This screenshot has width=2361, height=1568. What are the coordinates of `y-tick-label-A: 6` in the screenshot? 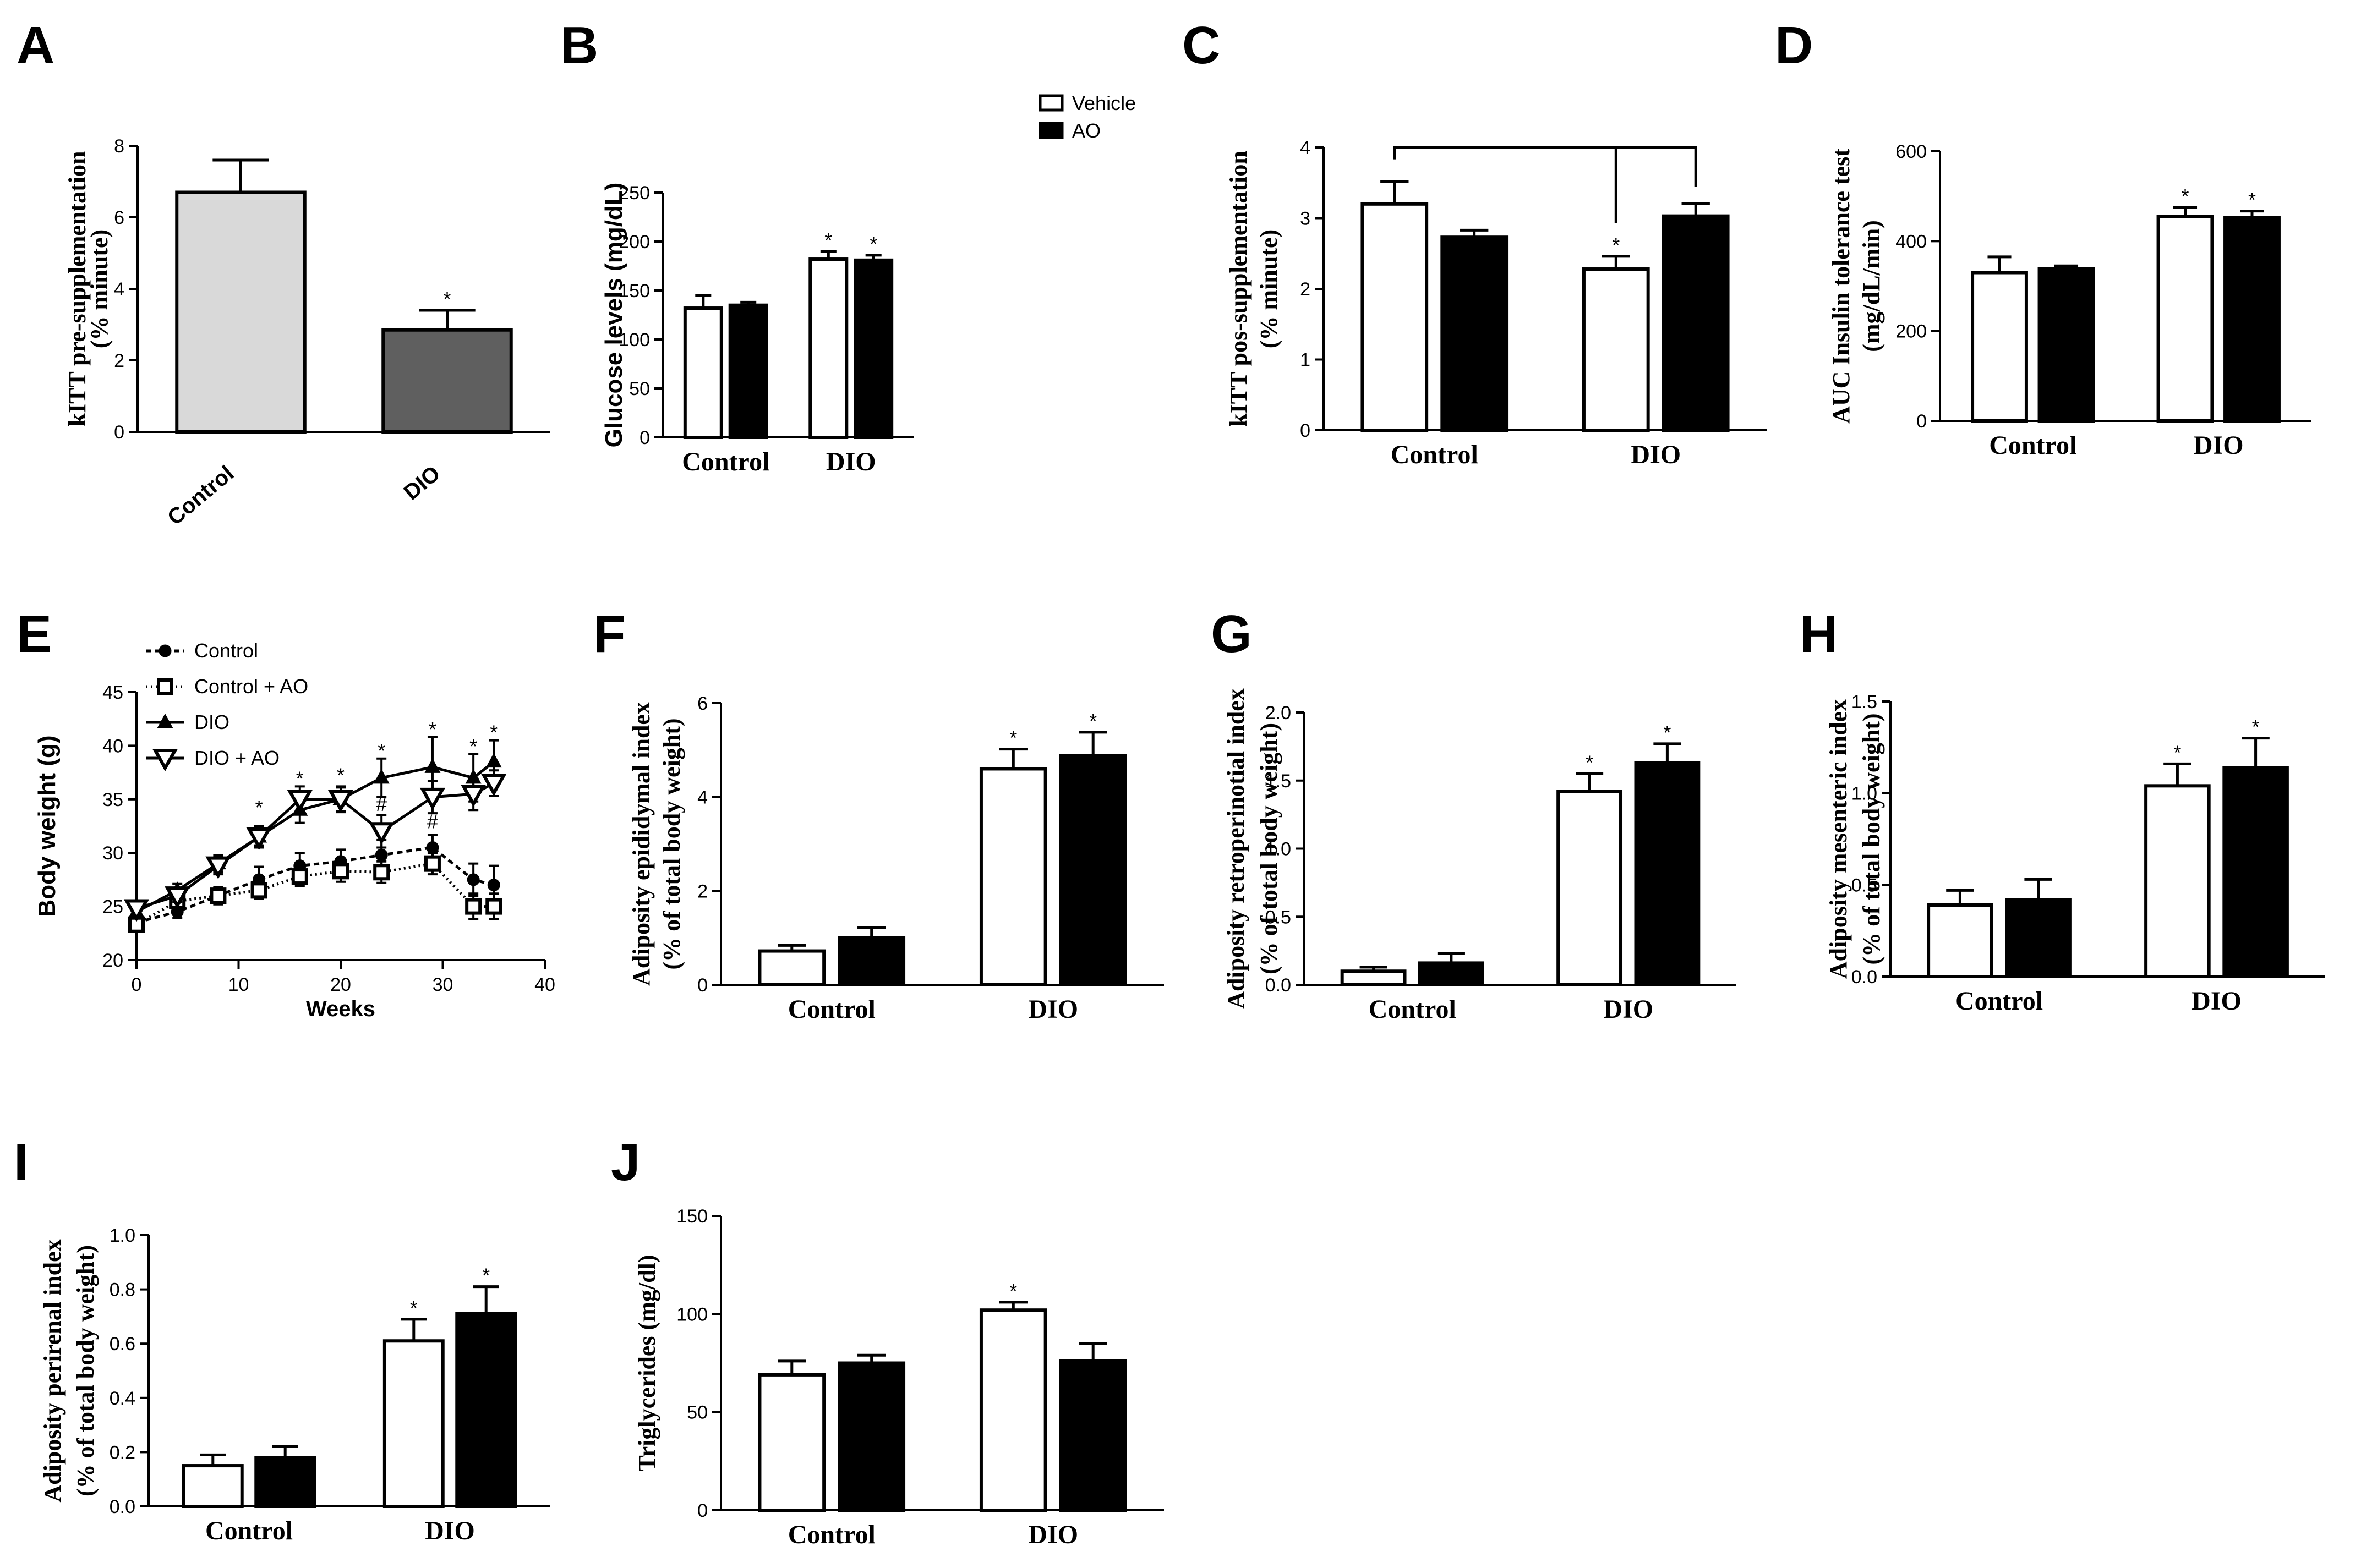 It's located at (119, 217).